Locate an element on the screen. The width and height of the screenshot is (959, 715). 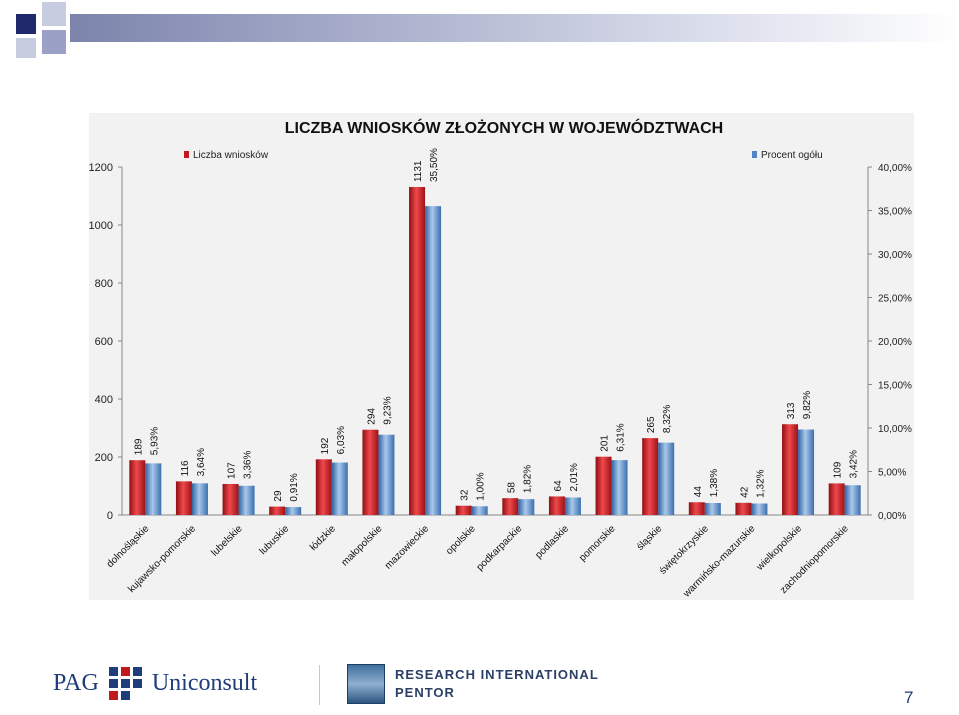
category-label: małopolskie is located at coordinates (361, 545).